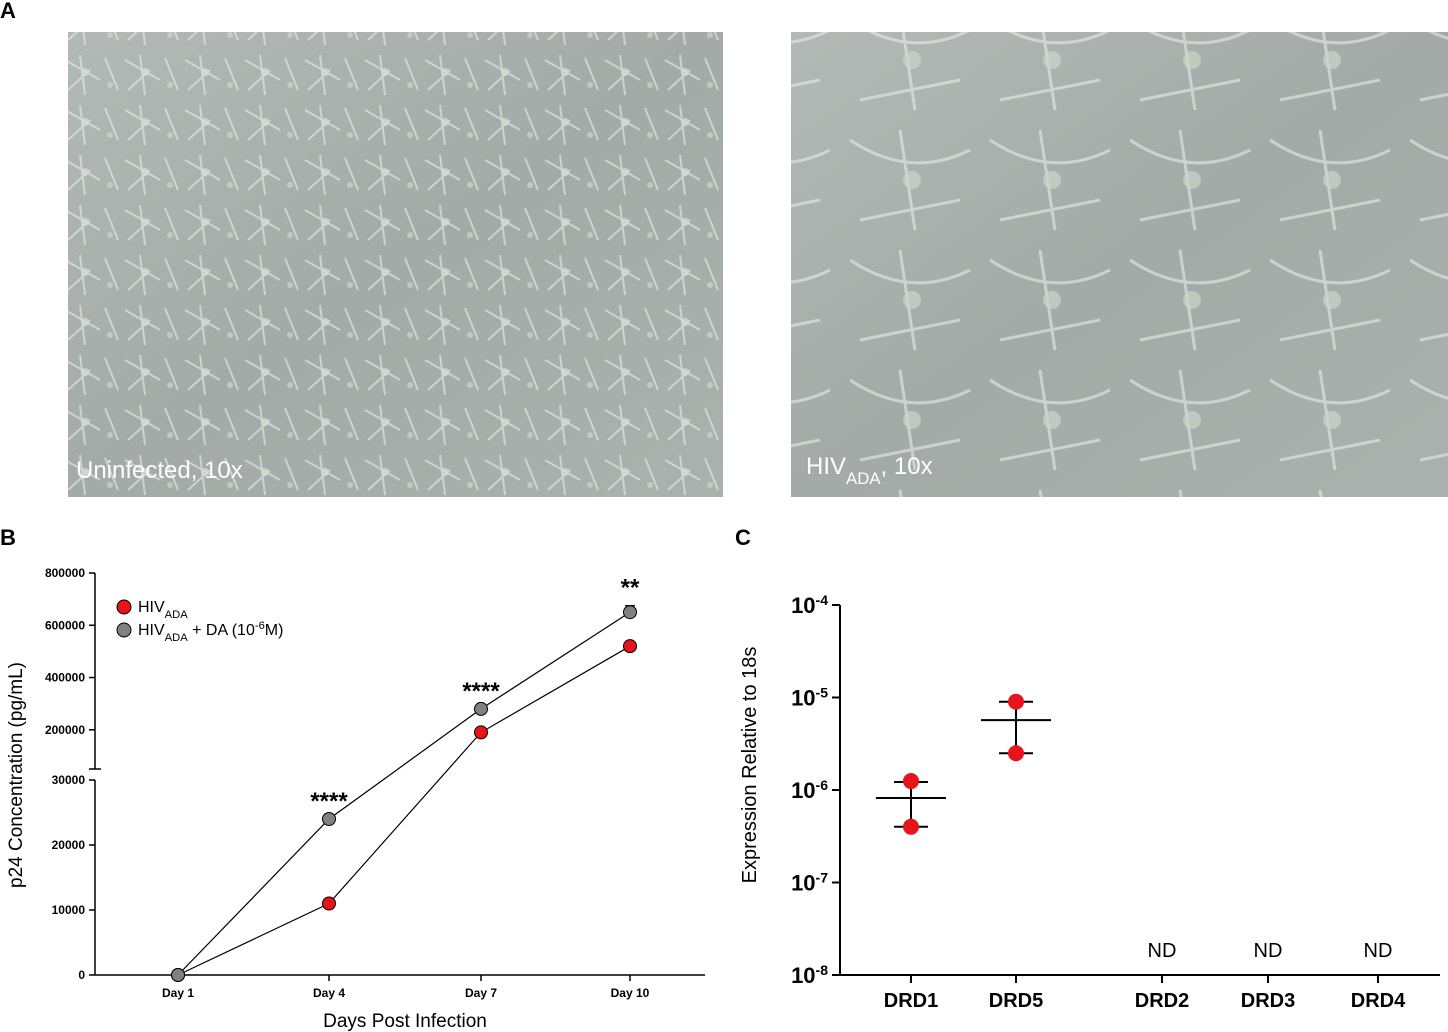 Image resolution: width=1448 pixels, height=1032 pixels. Describe the element at coordinates (1016, 1001) in the screenshot. I see `x-tick-label: DRD5` at that location.